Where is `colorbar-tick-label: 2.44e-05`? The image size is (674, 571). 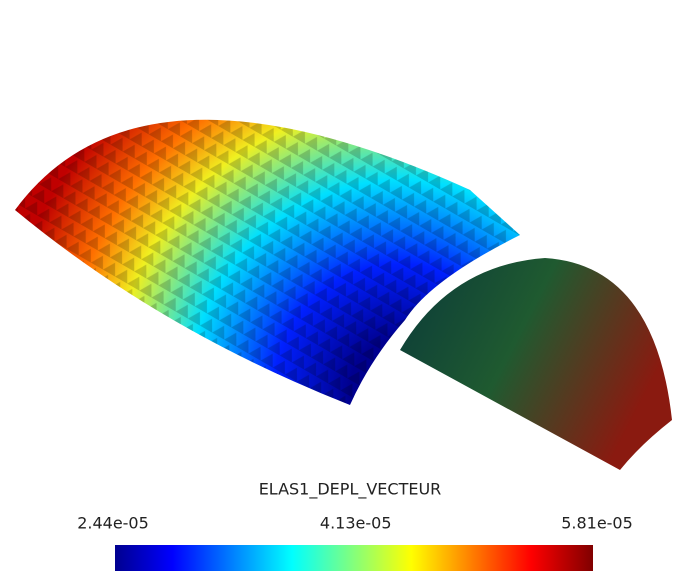
colorbar-tick-label: 2.44e-05 is located at coordinates (113, 523).